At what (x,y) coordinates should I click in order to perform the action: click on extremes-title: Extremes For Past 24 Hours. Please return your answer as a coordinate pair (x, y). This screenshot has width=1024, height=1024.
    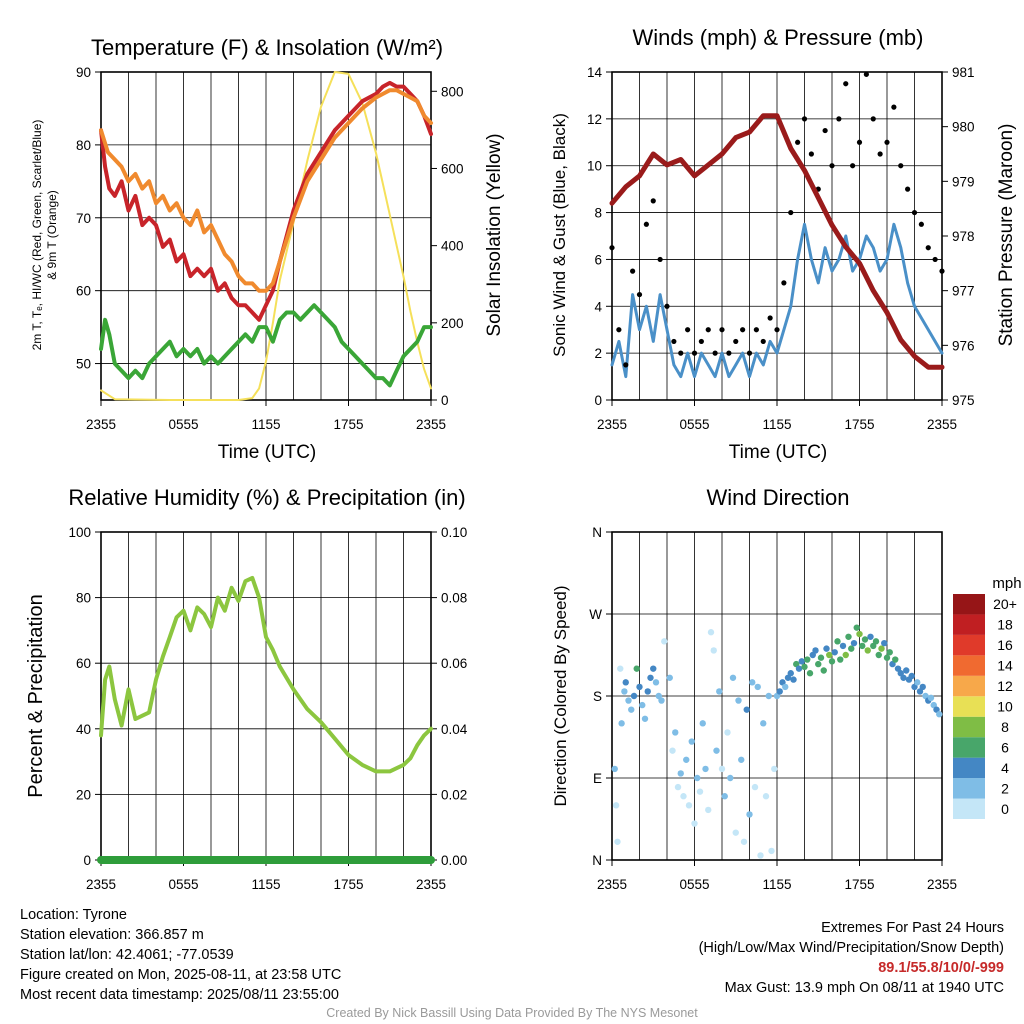
    Looking at the image, I should click on (912, 928).